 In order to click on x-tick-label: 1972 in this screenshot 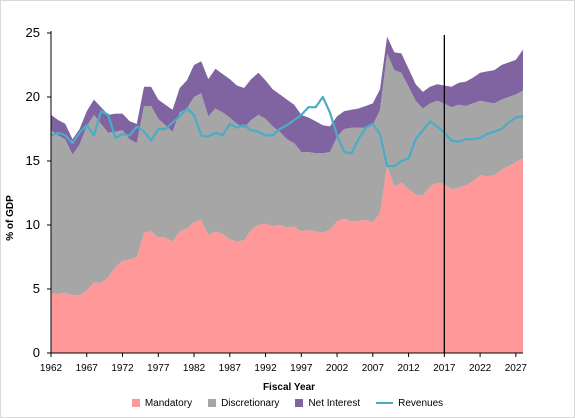, I will do `click(122, 368)`.